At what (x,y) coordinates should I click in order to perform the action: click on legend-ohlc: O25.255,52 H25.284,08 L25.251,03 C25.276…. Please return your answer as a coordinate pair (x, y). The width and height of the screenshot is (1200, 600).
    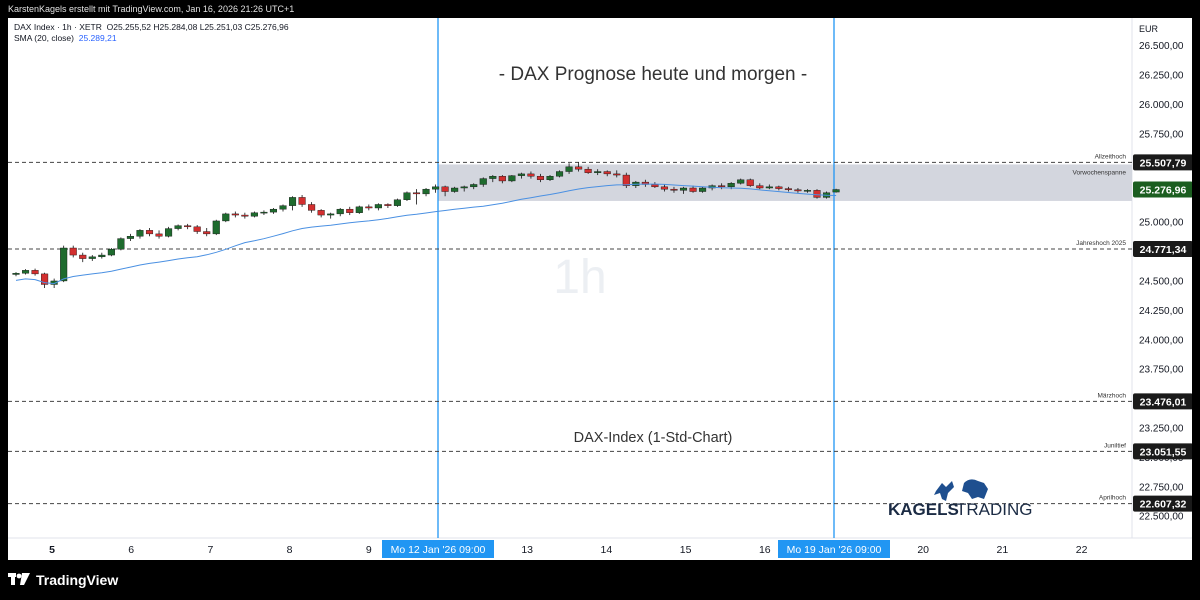
    Looking at the image, I should click on (197, 27).